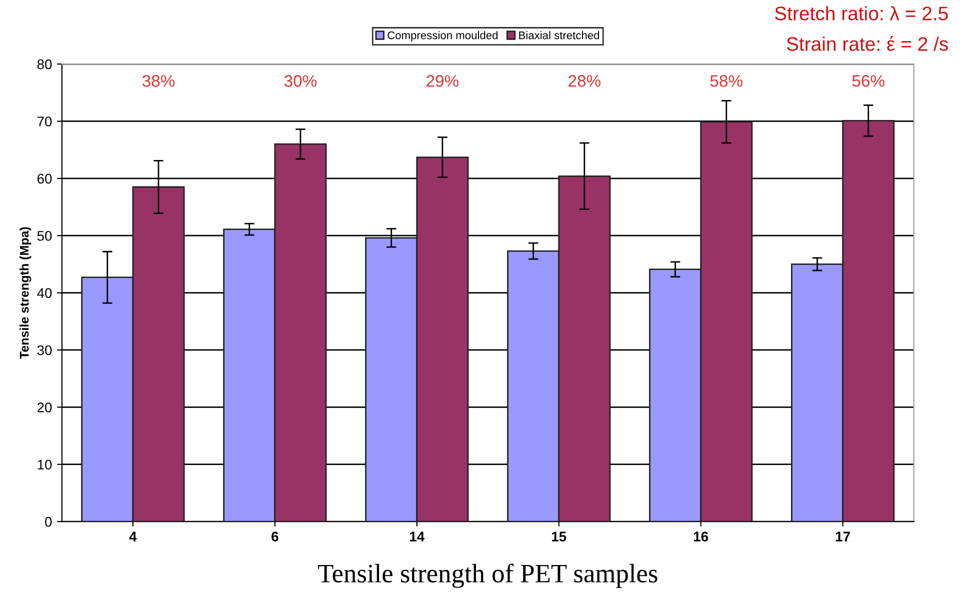 Image resolution: width=968 pixels, height=610 pixels. I want to click on y-tick-label: 0, so click(48, 521).